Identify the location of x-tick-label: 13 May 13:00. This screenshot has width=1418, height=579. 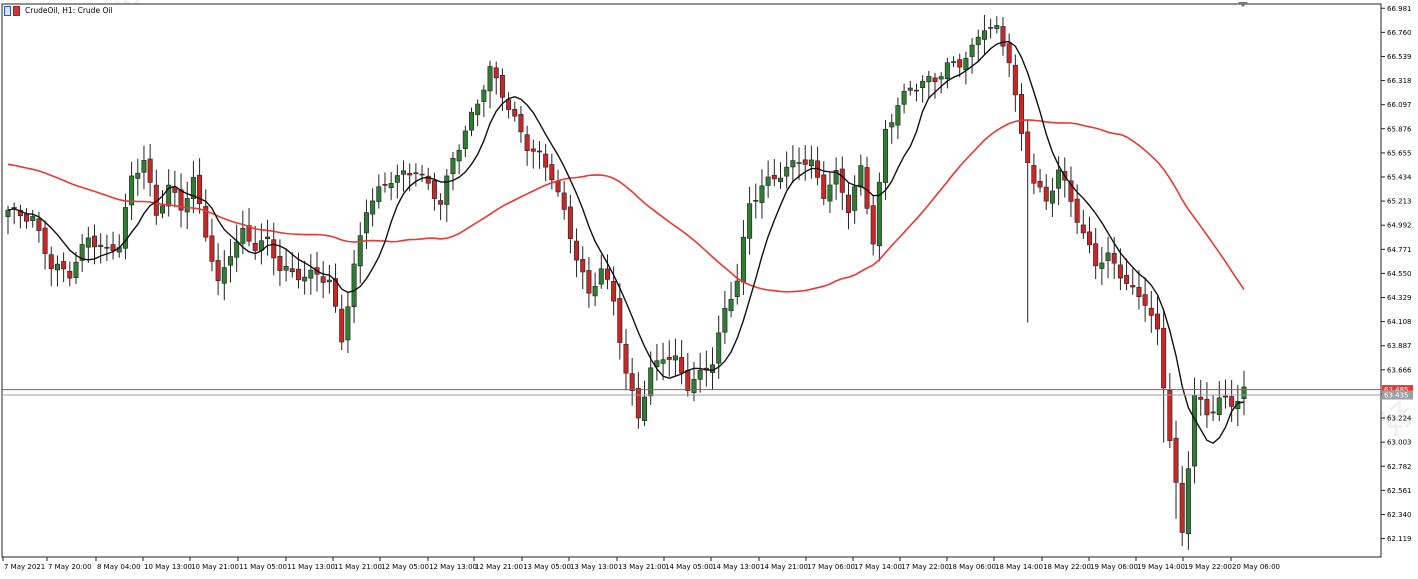
(594, 567).